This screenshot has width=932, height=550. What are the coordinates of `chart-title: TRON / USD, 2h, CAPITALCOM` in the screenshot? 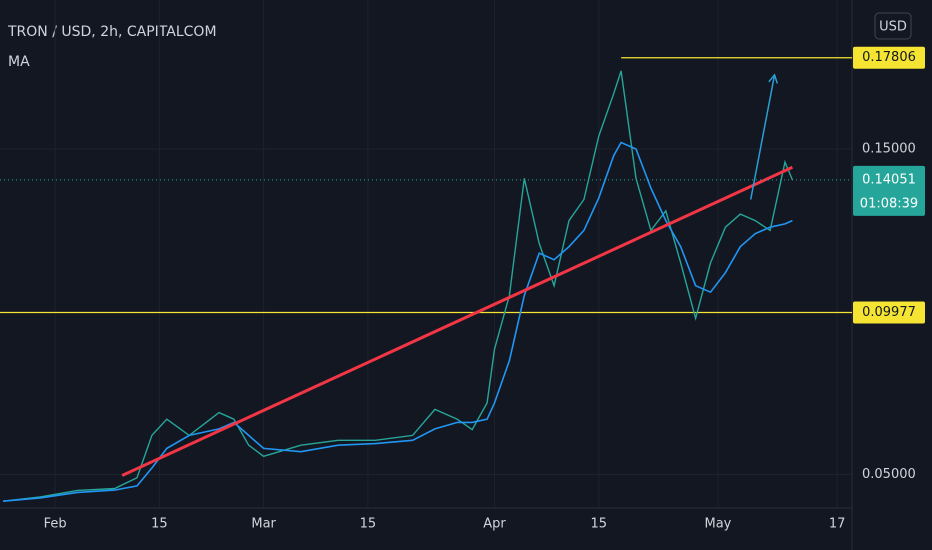 It's located at (112, 32).